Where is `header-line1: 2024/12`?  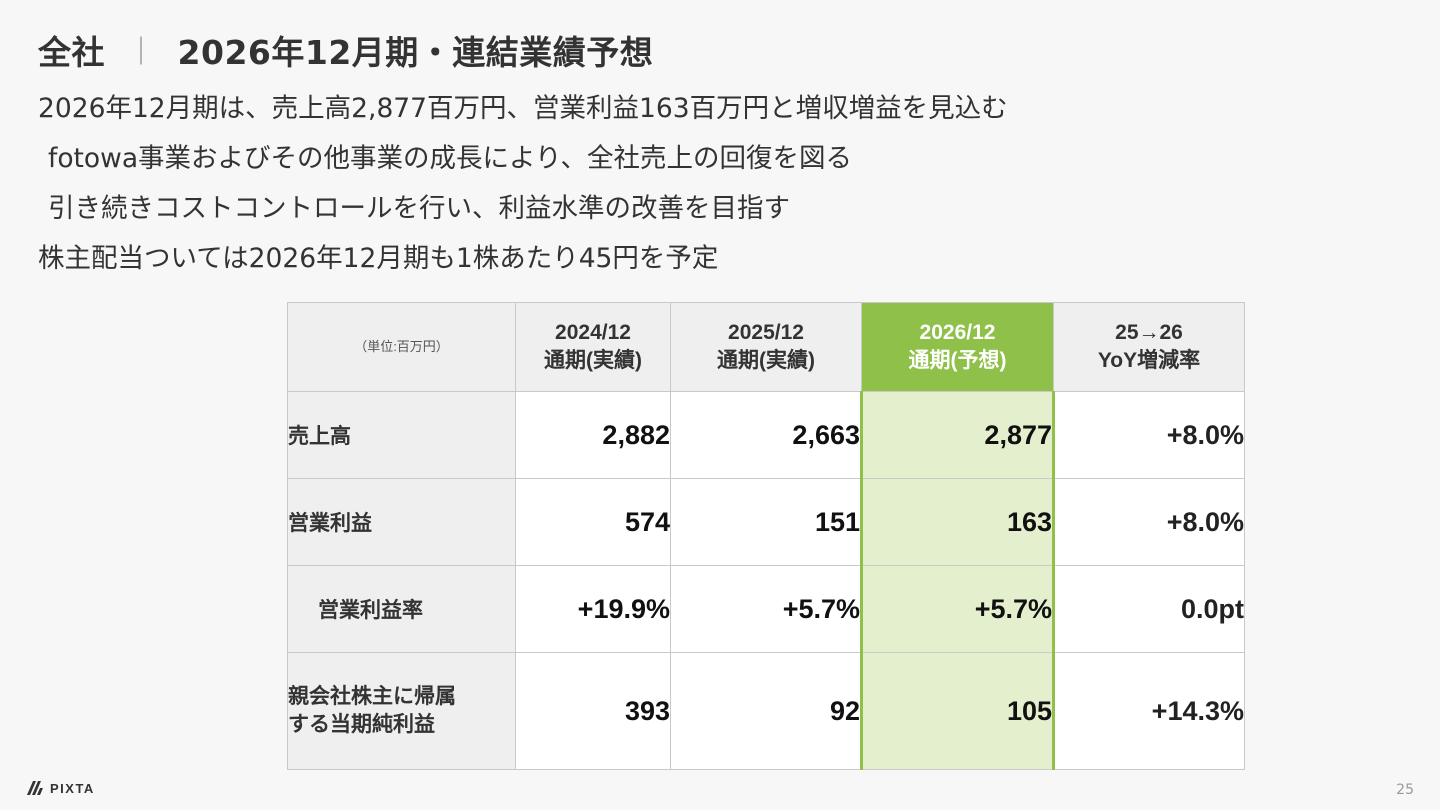 header-line1: 2024/12 is located at coordinates (593, 332).